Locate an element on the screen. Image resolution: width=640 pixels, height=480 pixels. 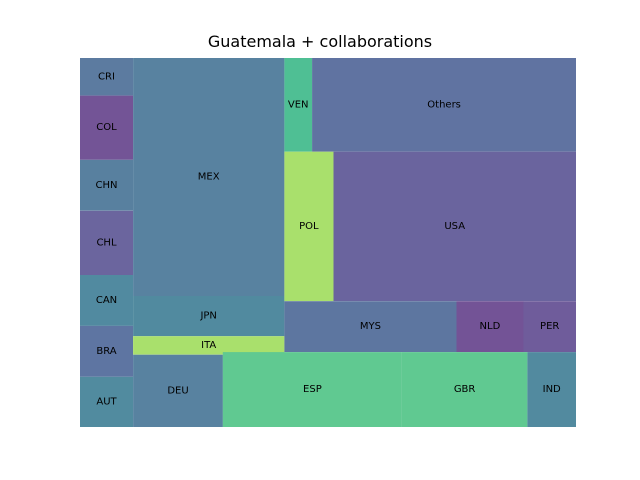
tile-ind is located at coordinates (551, 389).